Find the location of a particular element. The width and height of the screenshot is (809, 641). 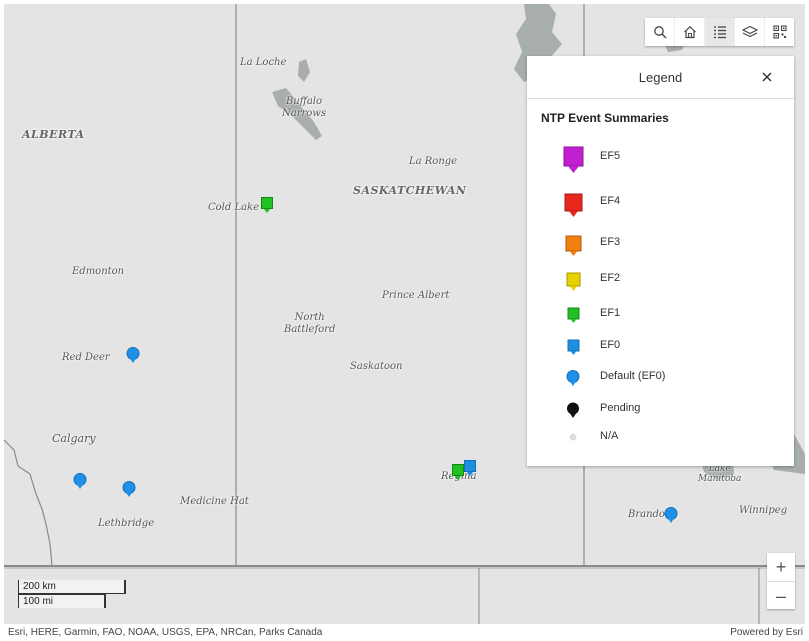

place-label-red-deer: Red Deer is located at coordinates (86, 357).